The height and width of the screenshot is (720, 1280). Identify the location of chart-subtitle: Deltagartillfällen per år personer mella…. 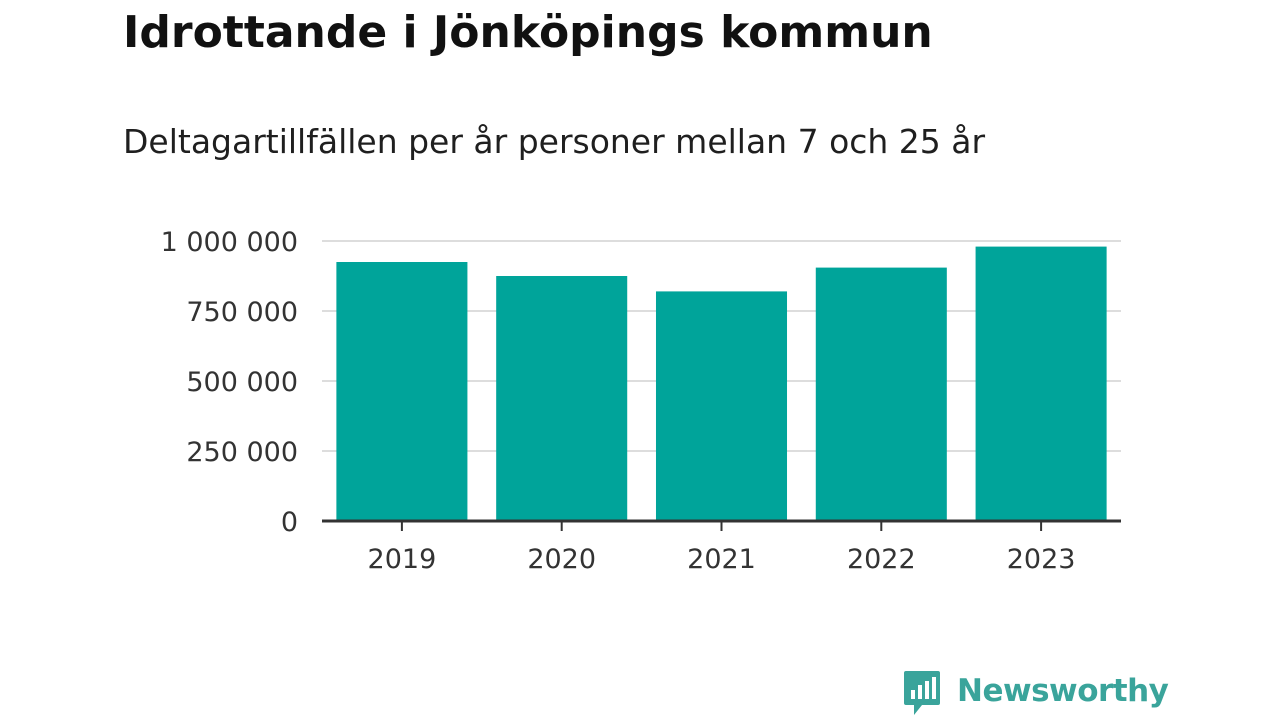
(554, 141).